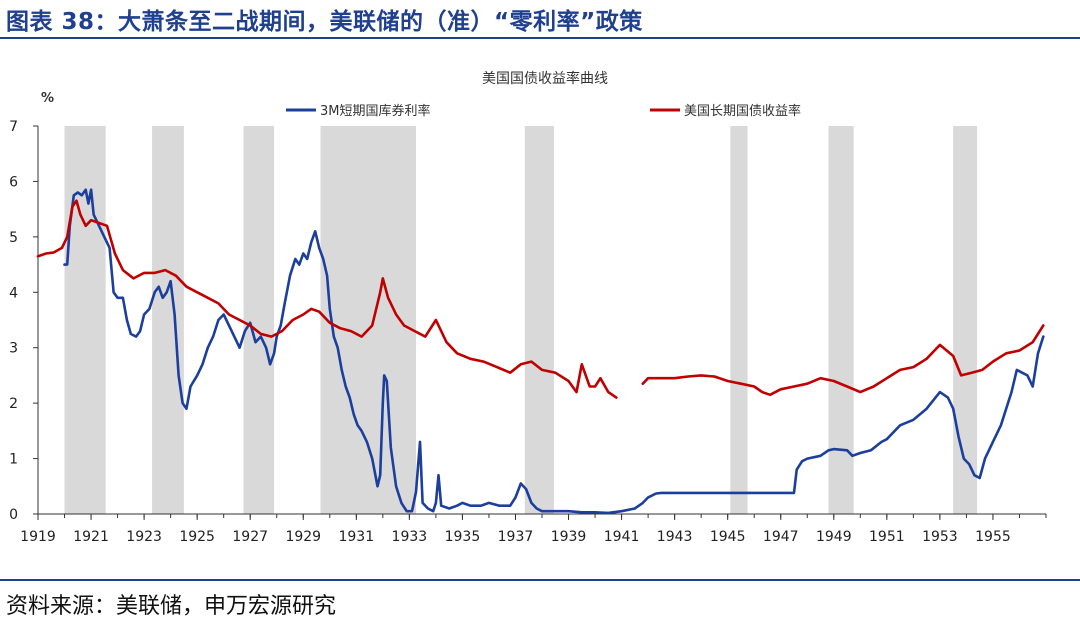 The width and height of the screenshot is (1080, 626). Describe the element at coordinates (569, 537) in the screenshot. I see `x-tick-label: 1939` at that location.